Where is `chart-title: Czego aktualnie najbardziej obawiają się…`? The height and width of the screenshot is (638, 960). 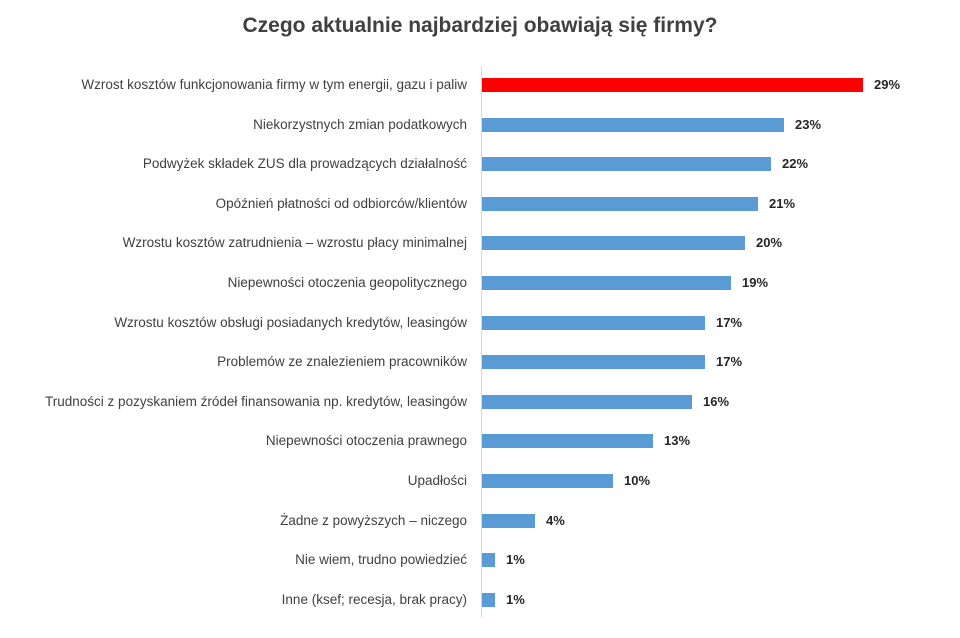
chart-title: Czego aktualnie najbardziej obawiają się… is located at coordinates (480, 25).